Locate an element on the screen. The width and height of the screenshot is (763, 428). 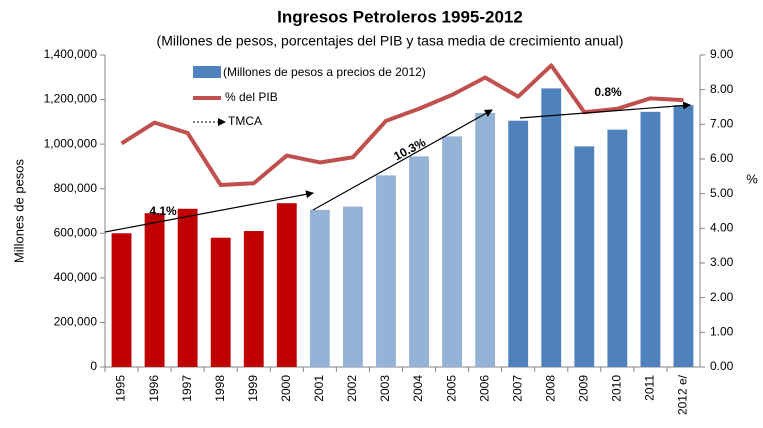
y-tick-label: 200,000 is located at coordinates (76, 322).